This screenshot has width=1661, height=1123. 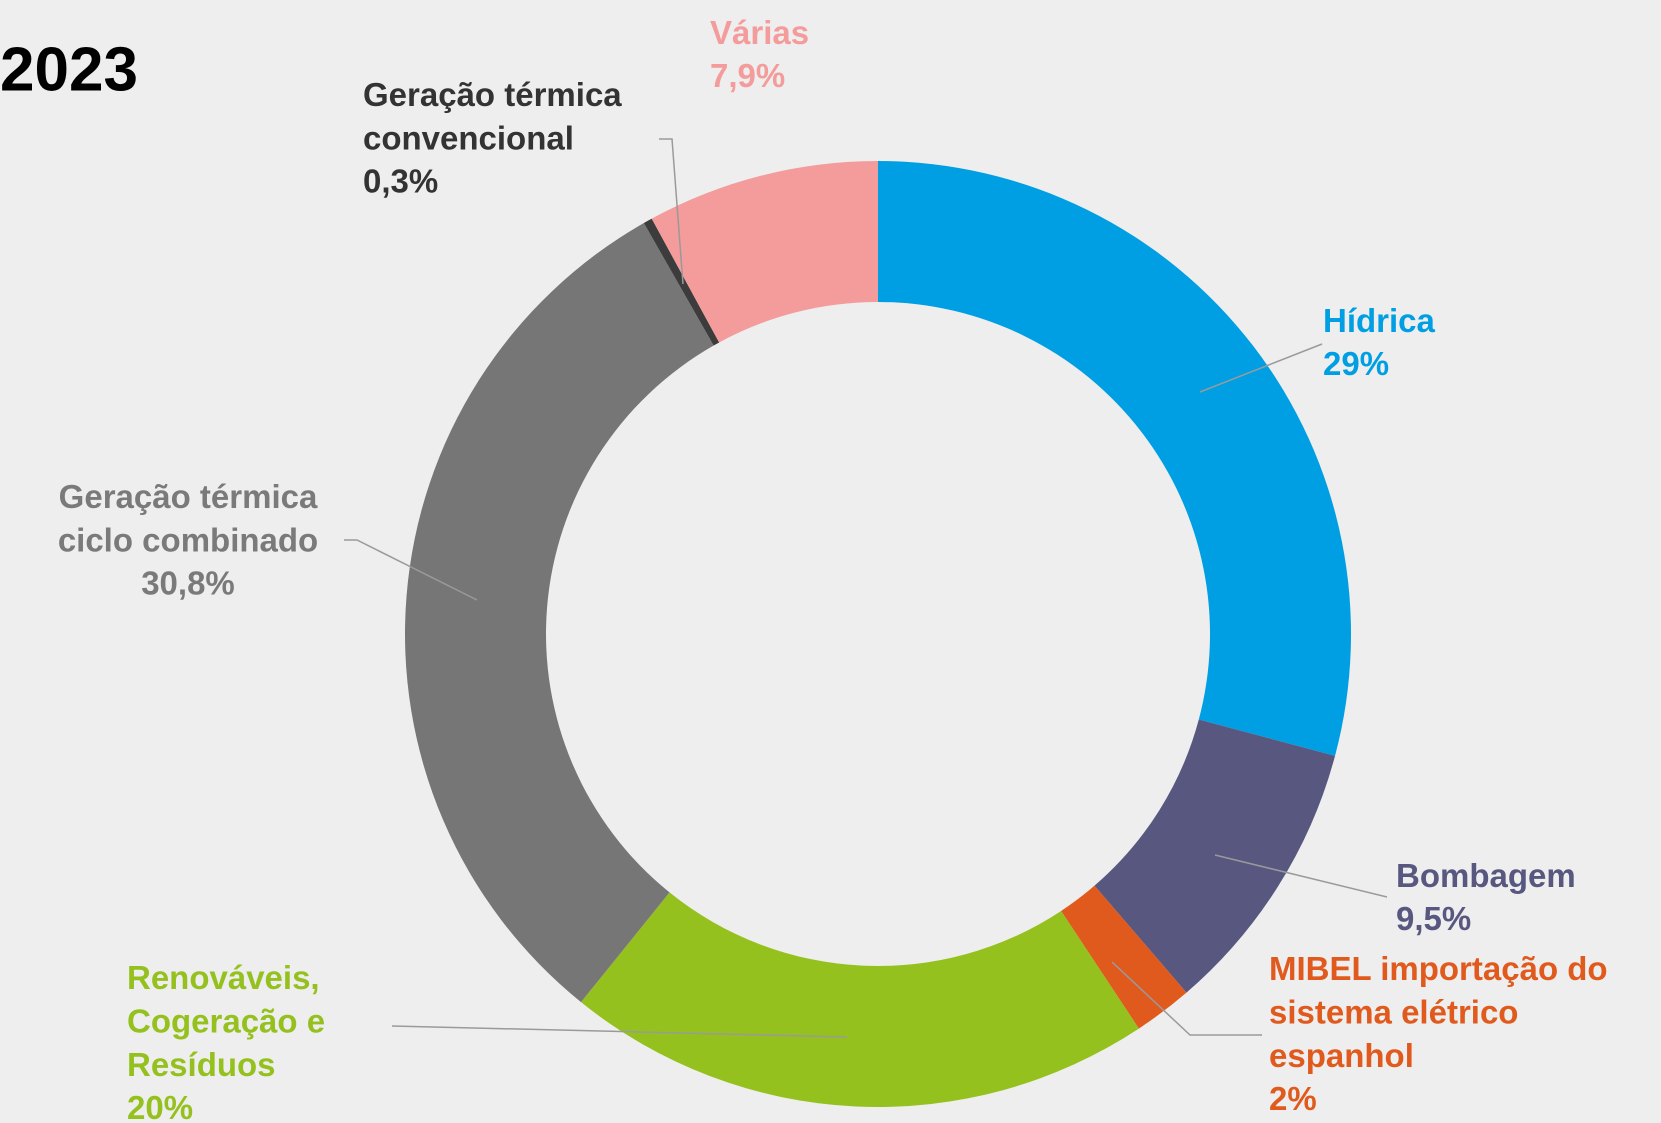 I want to click on label-line: Resíduos, so click(x=201, y=1064).